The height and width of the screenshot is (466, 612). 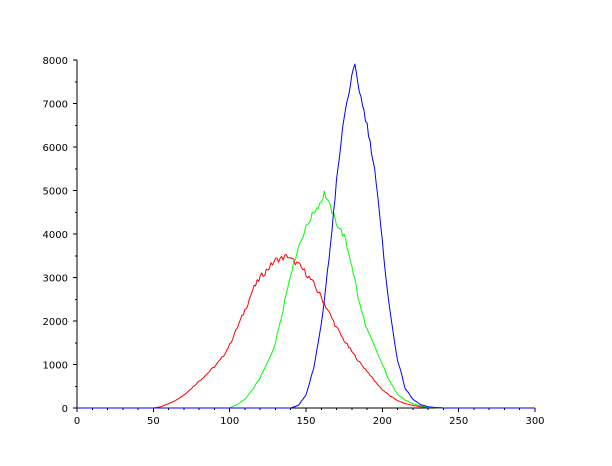 What do you see at coordinates (55, 192) in the screenshot?
I see `y-tick-label: 5000` at bounding box center [55, 192].